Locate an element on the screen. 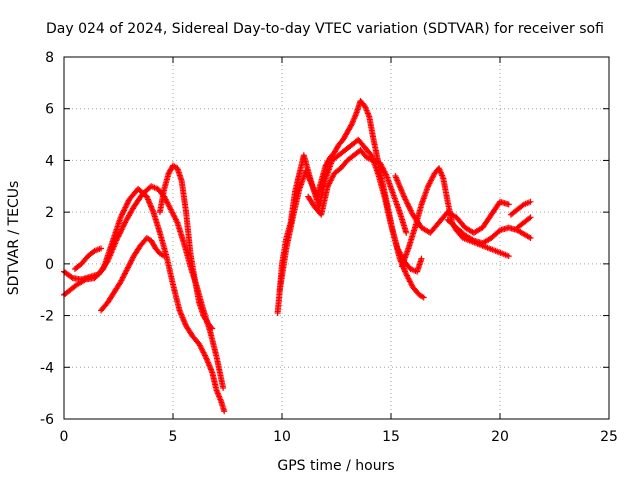  y-tick-label: 2 is located at coordinates (49, 213).